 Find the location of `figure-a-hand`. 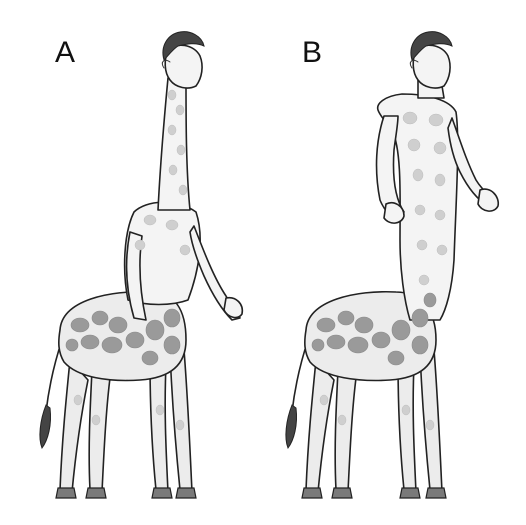

figure-a-hand is located at coordinates (233, 307).